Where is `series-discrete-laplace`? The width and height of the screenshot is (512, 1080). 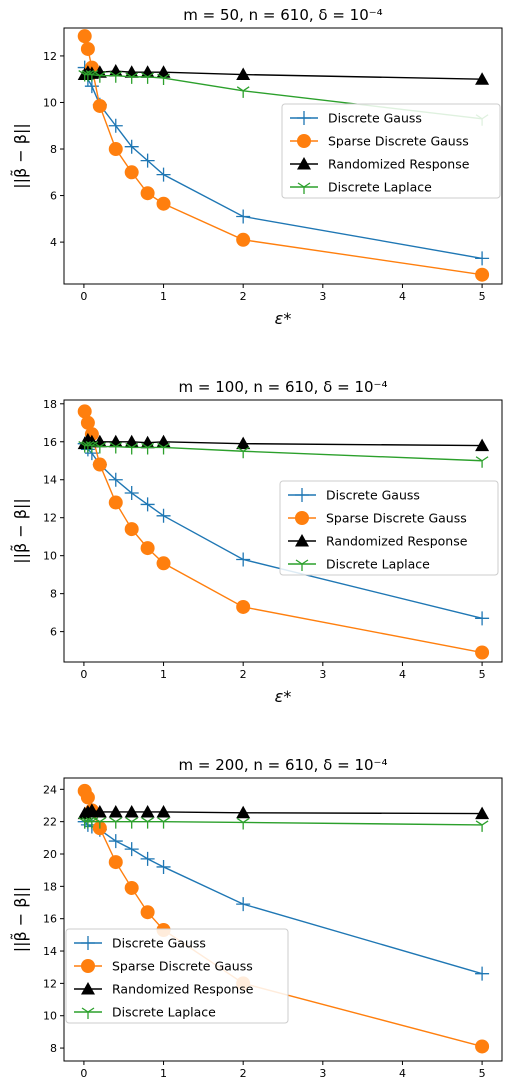 series-discrete-laplace is located at coordinates (283, 824).